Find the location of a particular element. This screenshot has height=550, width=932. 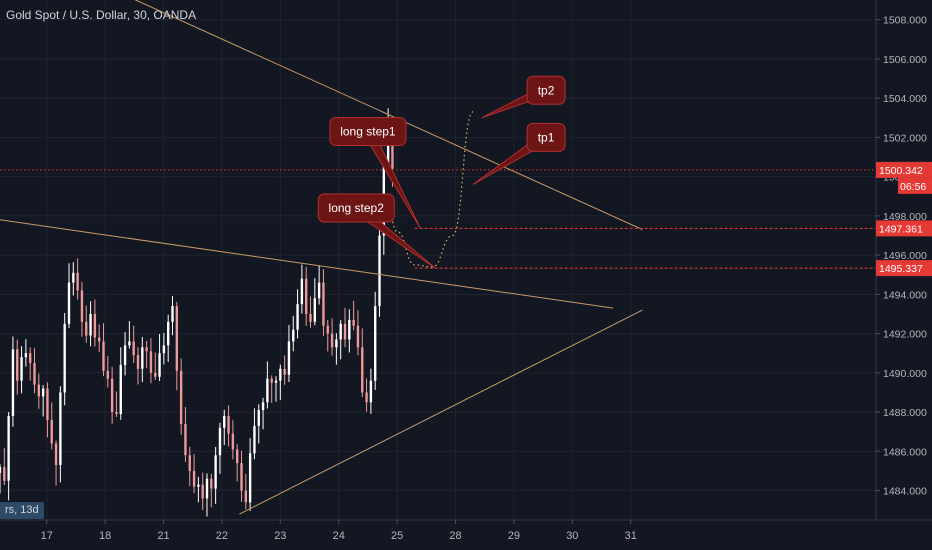

callout-long-step1: long step1 is located at coordinates (375, 172).